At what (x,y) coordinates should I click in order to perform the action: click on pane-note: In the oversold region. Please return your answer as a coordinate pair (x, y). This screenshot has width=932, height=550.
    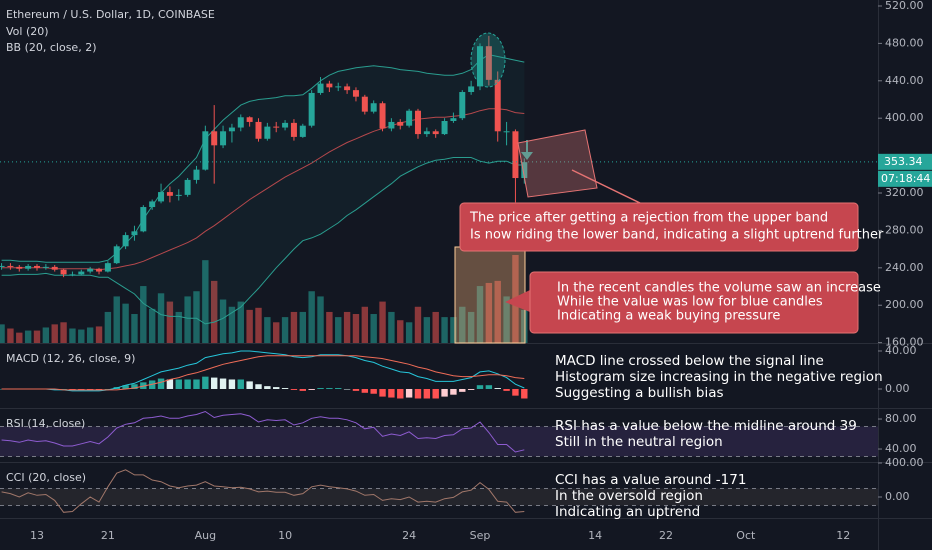
    Looking at the image, I should click on (629, 496).